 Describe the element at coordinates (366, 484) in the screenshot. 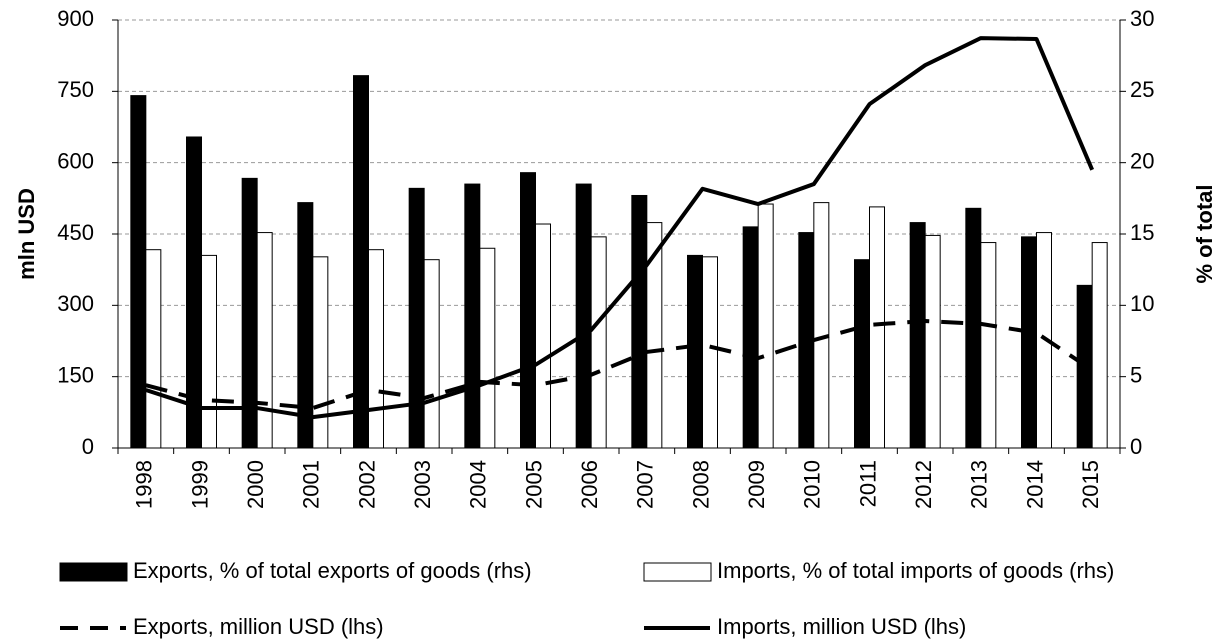

I see `x-tick-label: 2002` at that location.